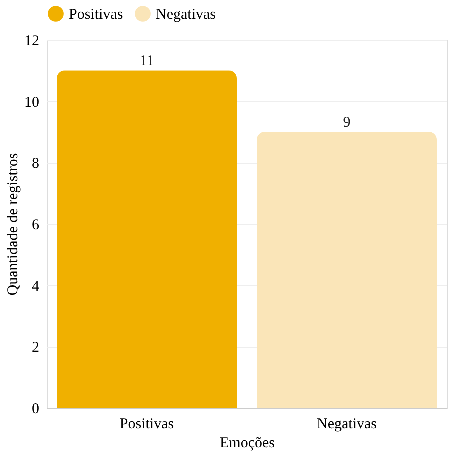 The width and height of the screenshot is (452, 455). Describe the element at coordinates (36, 226) in the screenshot. I see `y-tick-label: 6` at that location.